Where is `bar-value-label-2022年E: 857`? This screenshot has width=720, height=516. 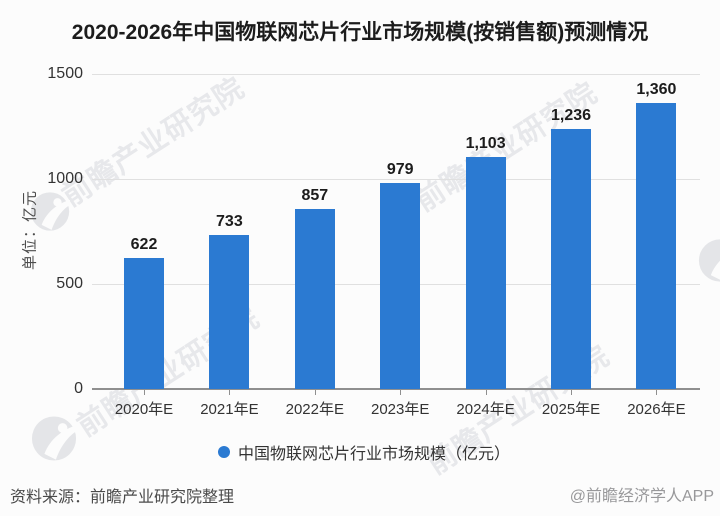 bar-value-label-2022年E: 857 is located at coordinates (315, 196).